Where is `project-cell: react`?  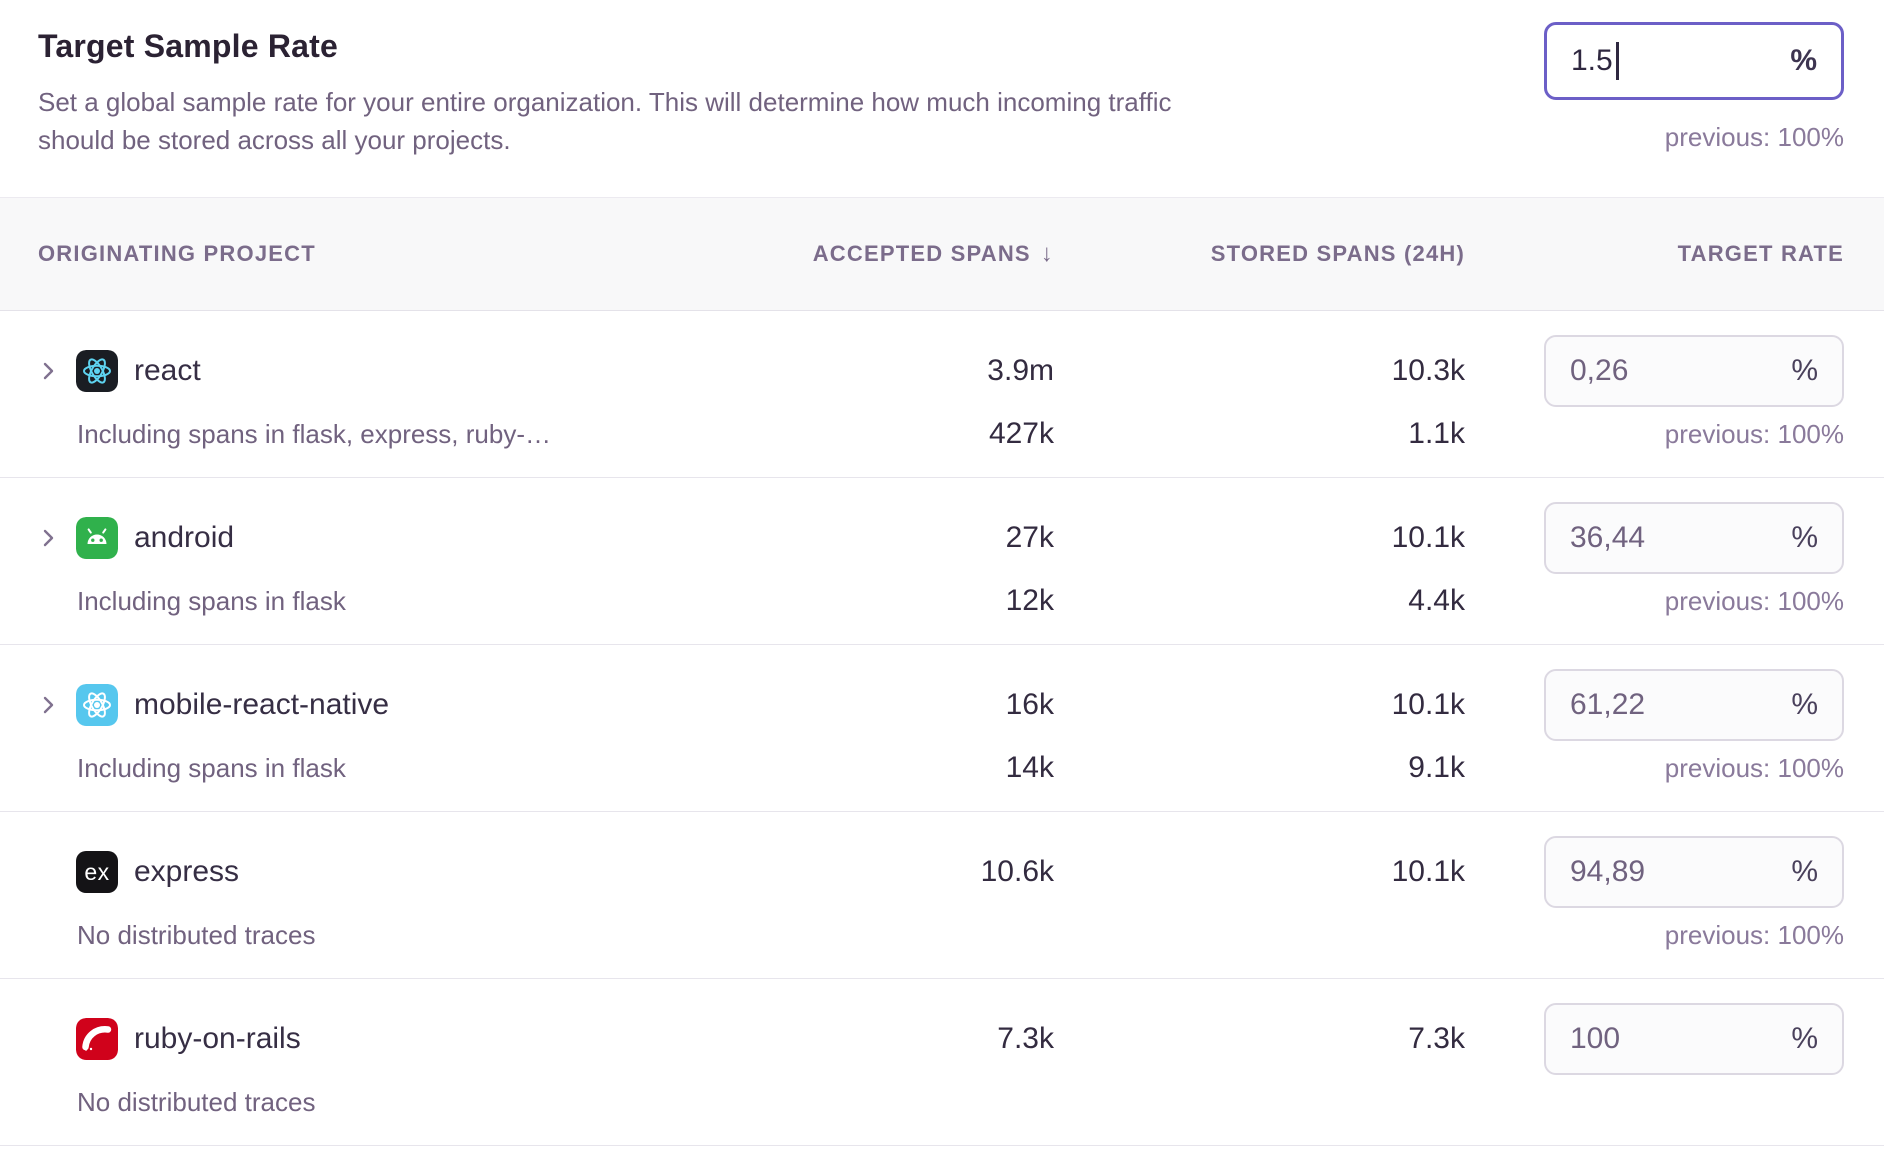 project-cell: react is located at coordinates (376, 371).